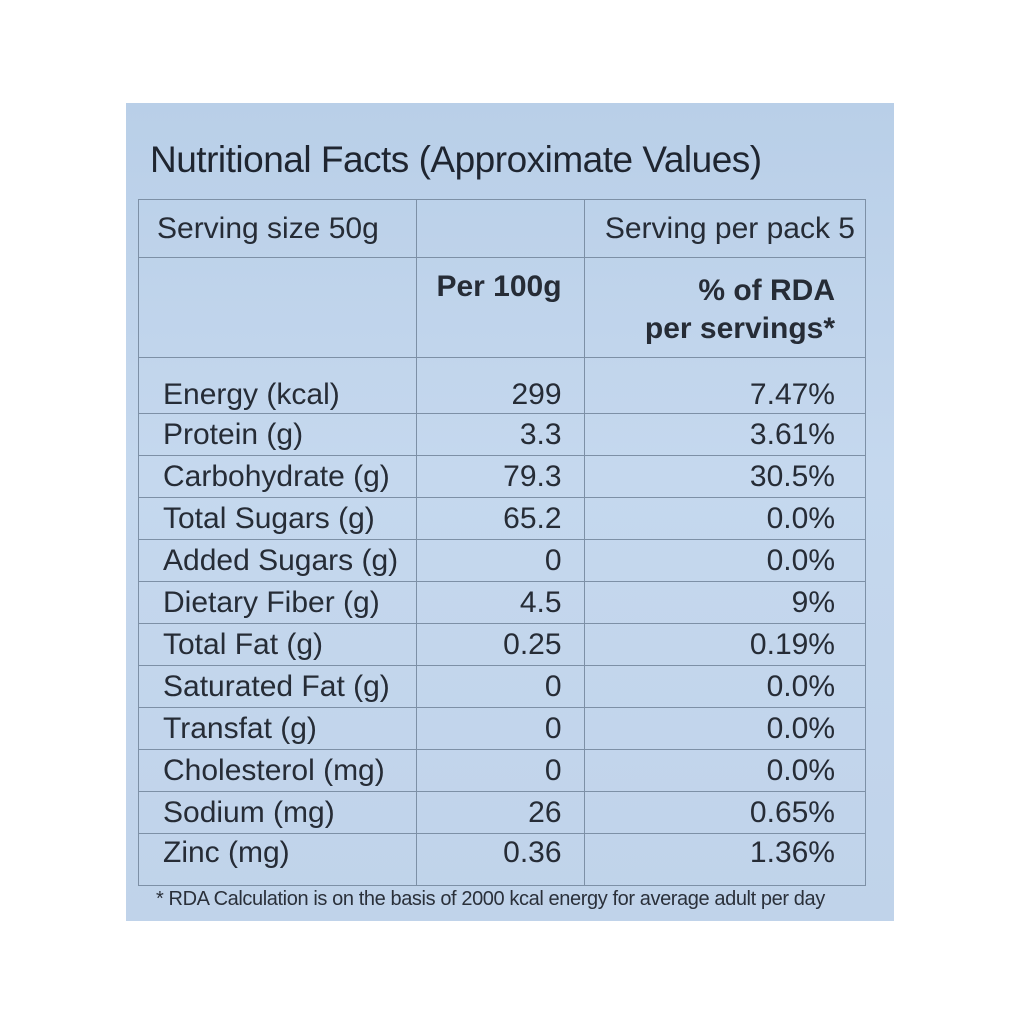 This screenshot has width=1024, height=1024. Describe the element at coordinates (725, 859) in the screenshot. I see `nutrient-rda: 1.36%` at that location.